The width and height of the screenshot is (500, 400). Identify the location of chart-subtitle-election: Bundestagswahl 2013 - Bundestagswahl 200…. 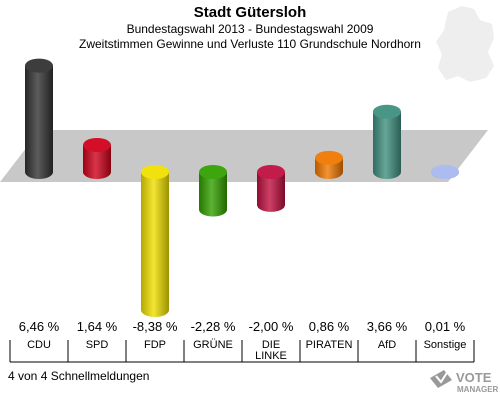
(250, 29).